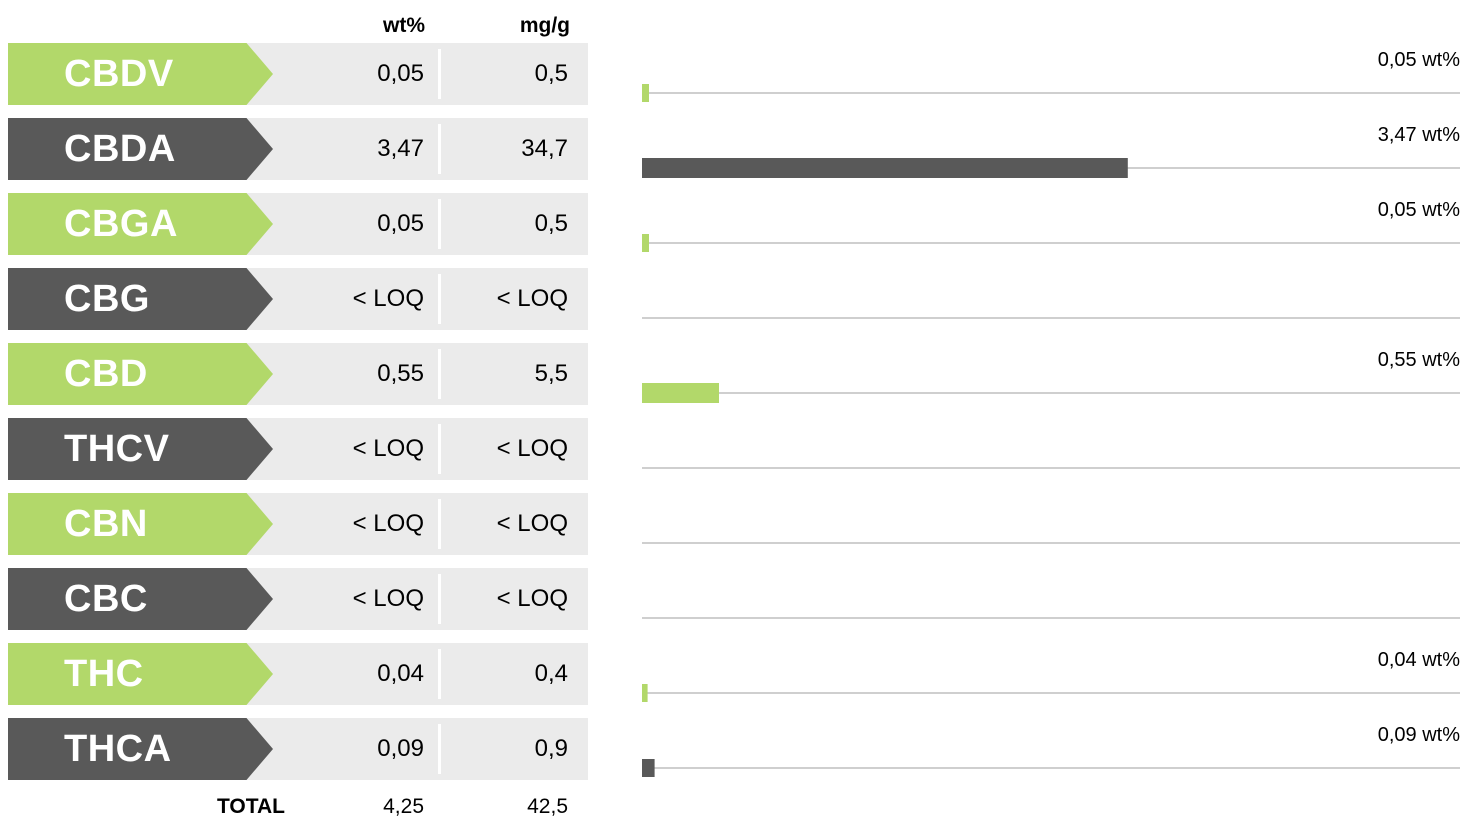  I want to click on cannabinoid-name: THCA, so click(118, 749).